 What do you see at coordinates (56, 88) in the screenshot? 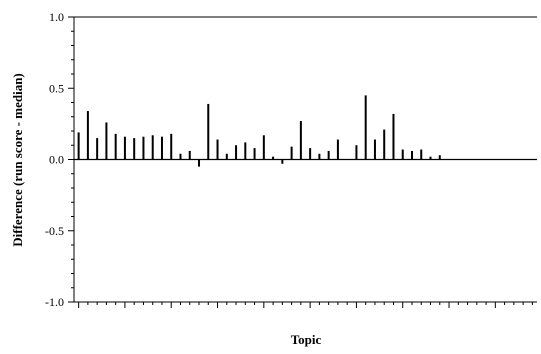
I see `y-tick-label: 0.5` at bounding box center [56, 88].